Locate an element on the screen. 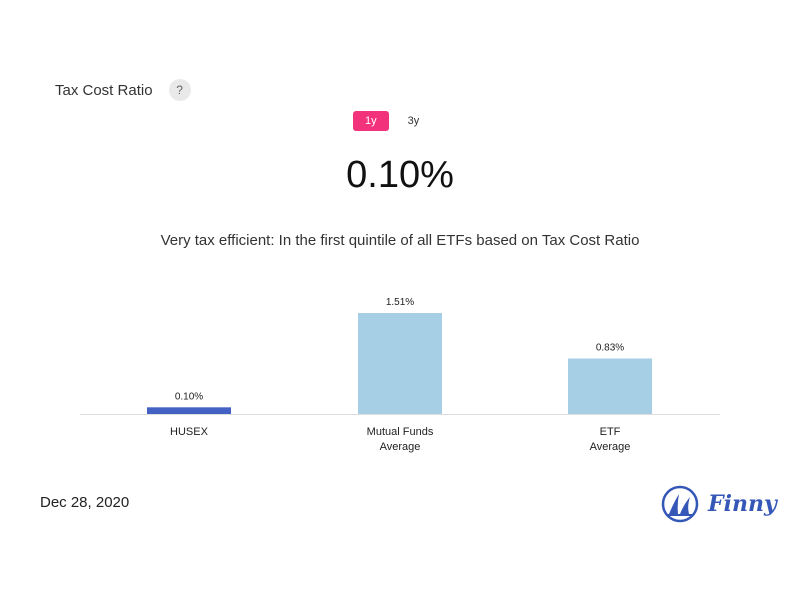 This screenshot has height=600, width=800. help-button: ? is located at coordinates (179, 90).